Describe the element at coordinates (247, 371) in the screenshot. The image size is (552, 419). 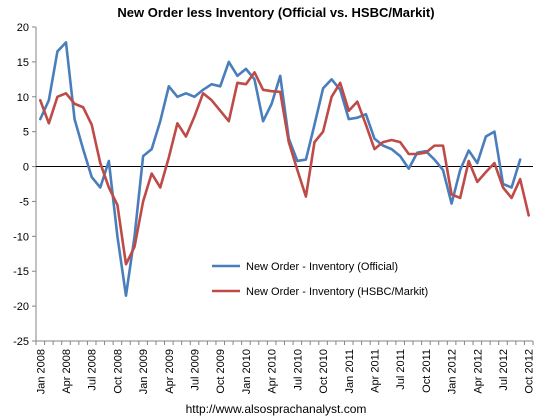
I see `x-tick-label: Jan 2010` at that location.